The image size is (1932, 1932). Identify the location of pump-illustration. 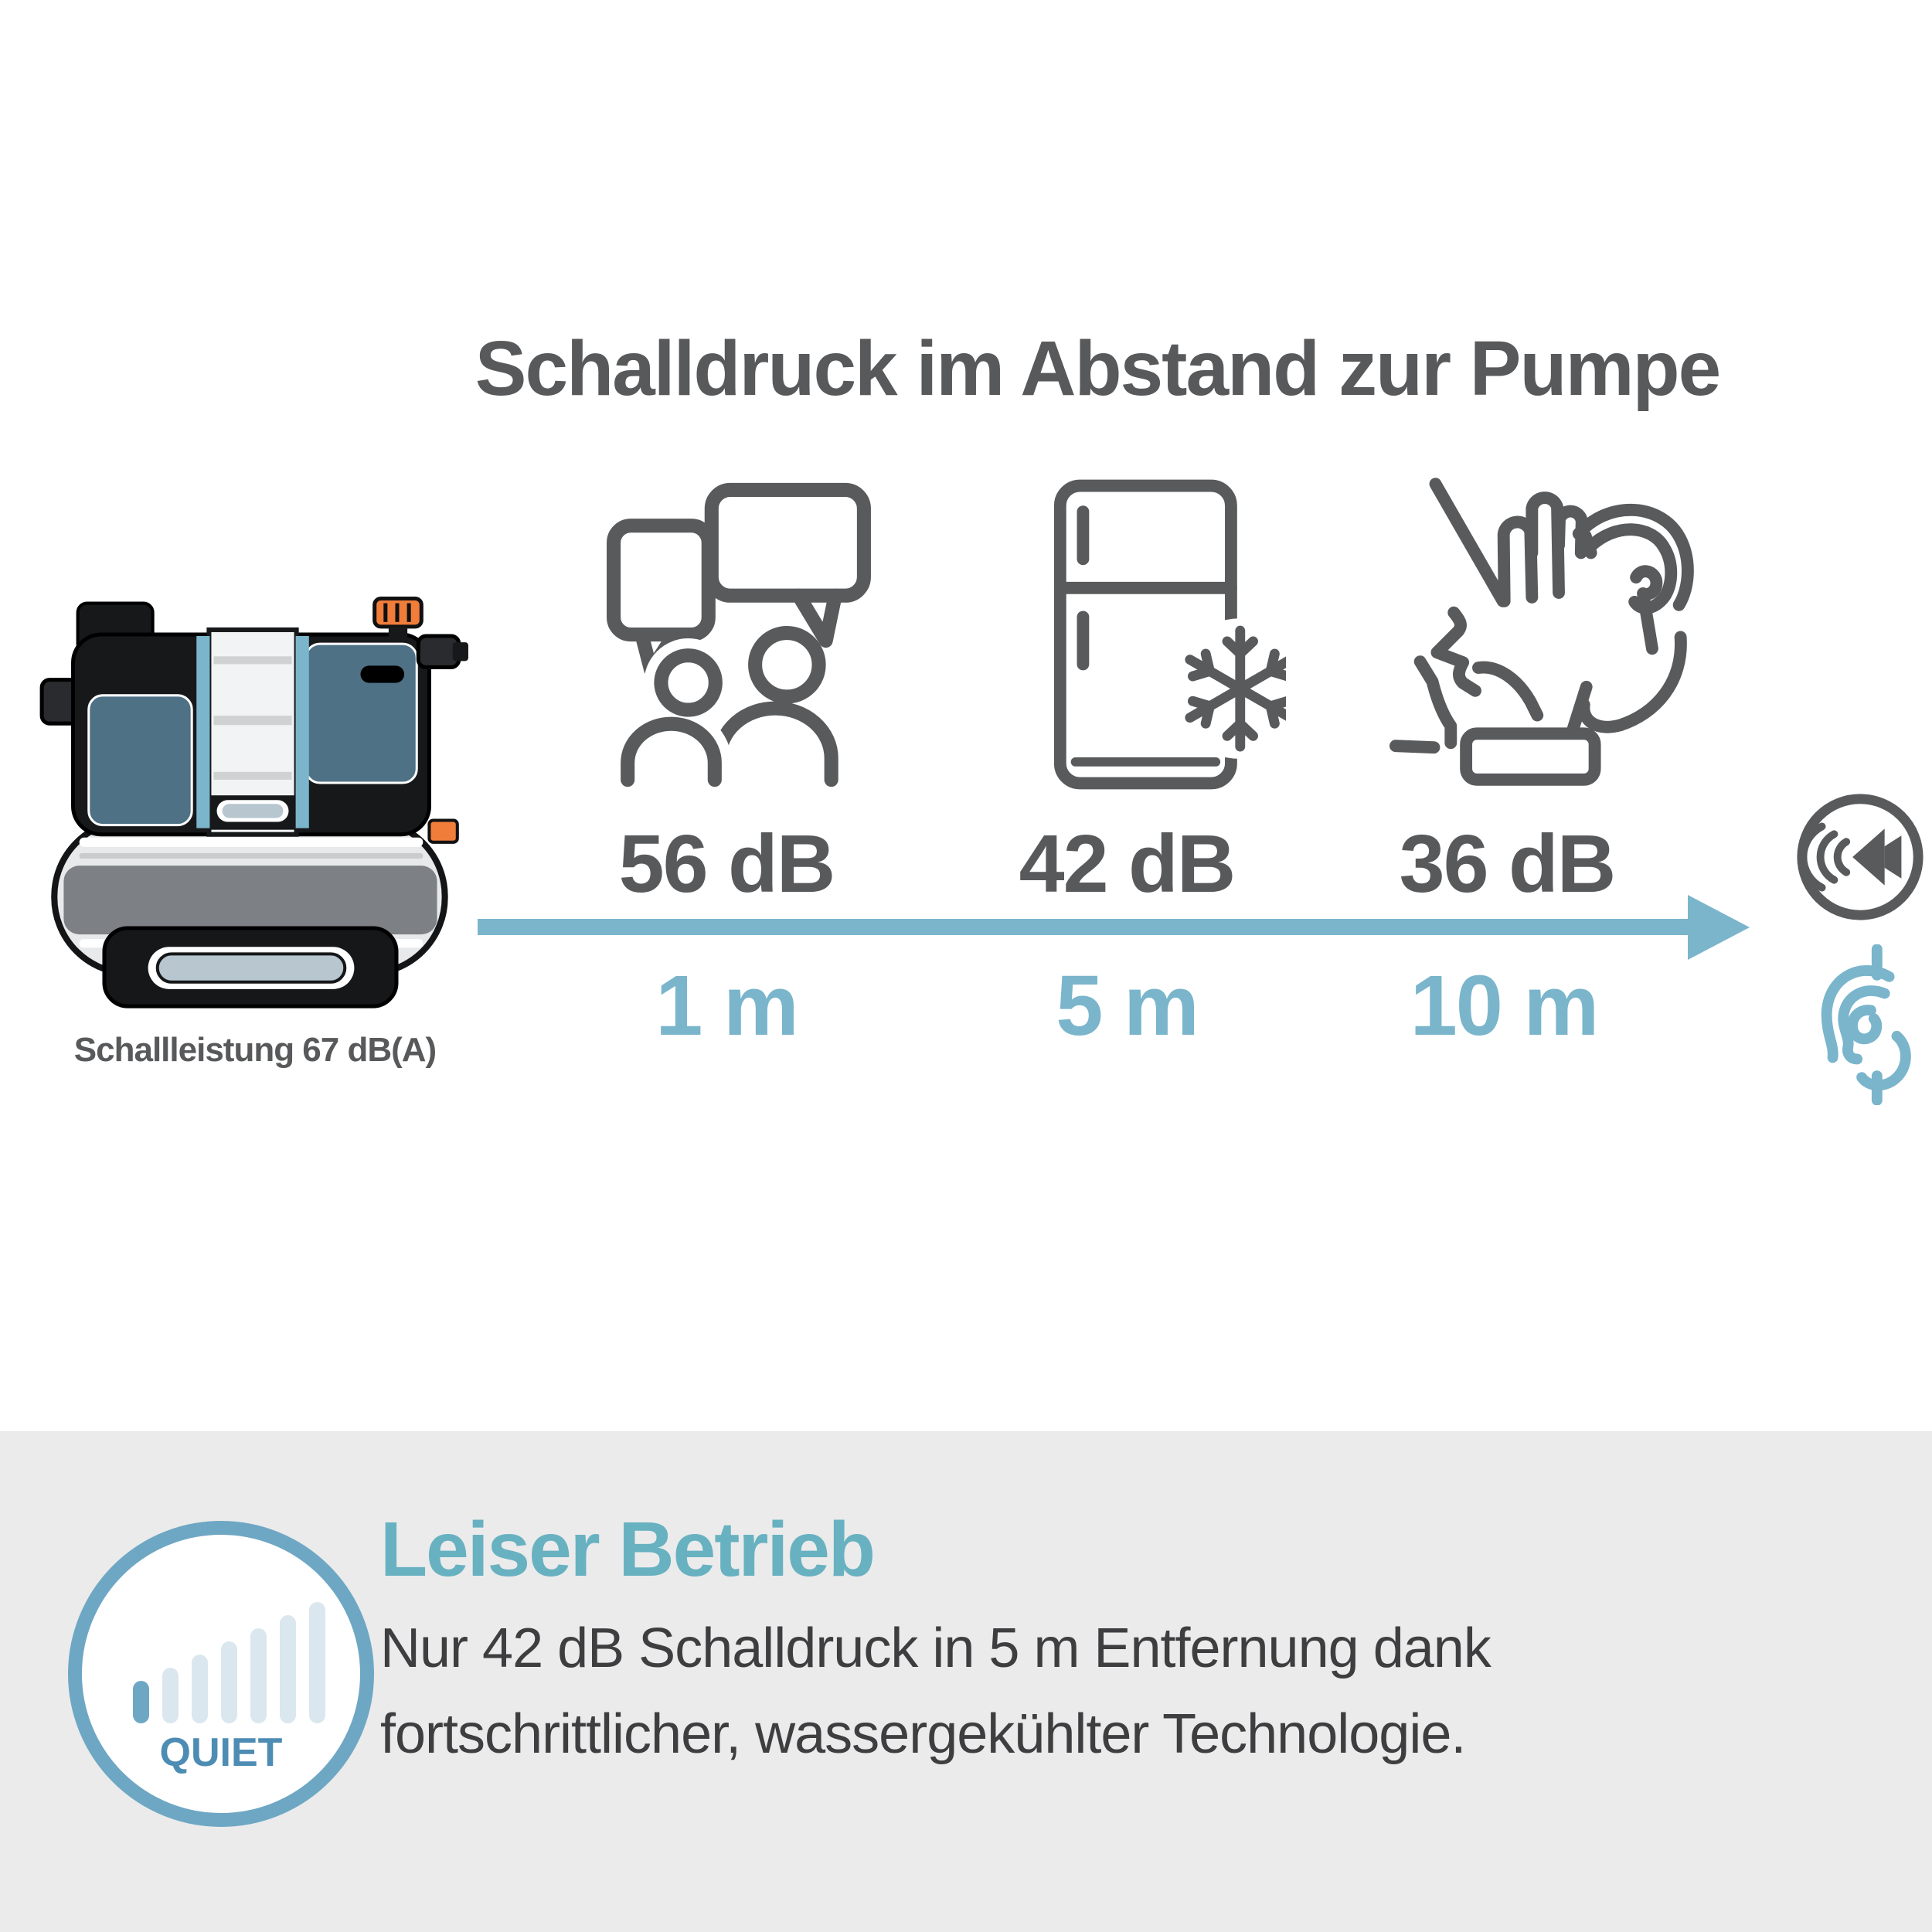
(251, 796).